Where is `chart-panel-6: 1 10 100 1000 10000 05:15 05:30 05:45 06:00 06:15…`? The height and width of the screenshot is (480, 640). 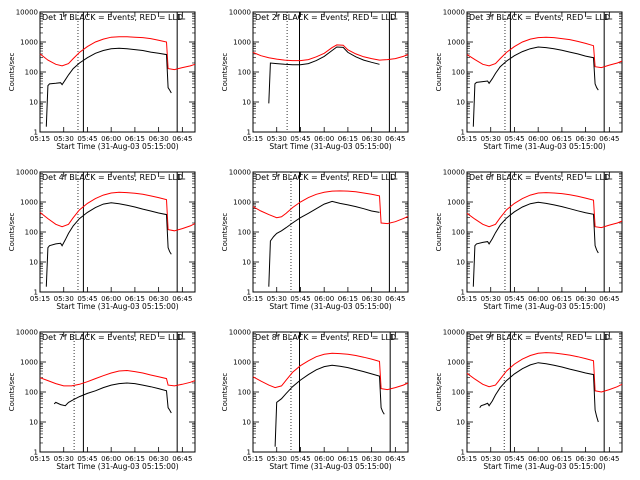
chart-panel-6: 1 10 100 1000 10000 05:15 05:30 05:45 06:00 06:15… is located at coordinates (529, 240).